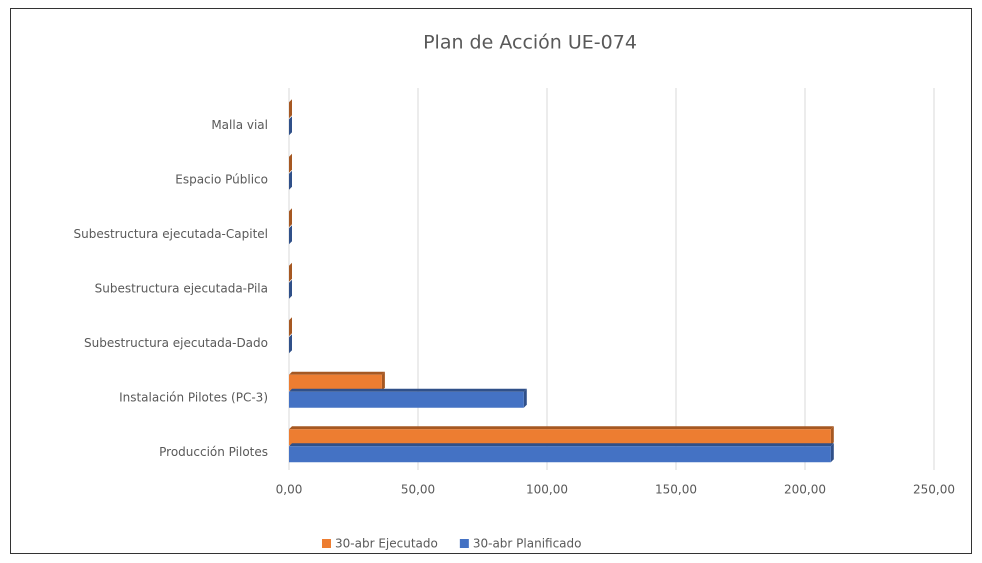  What do you see at coordinates (805, 490) in the screenshot?
I see `x-tick-label: 200,00` at bounding box center [805, 490].